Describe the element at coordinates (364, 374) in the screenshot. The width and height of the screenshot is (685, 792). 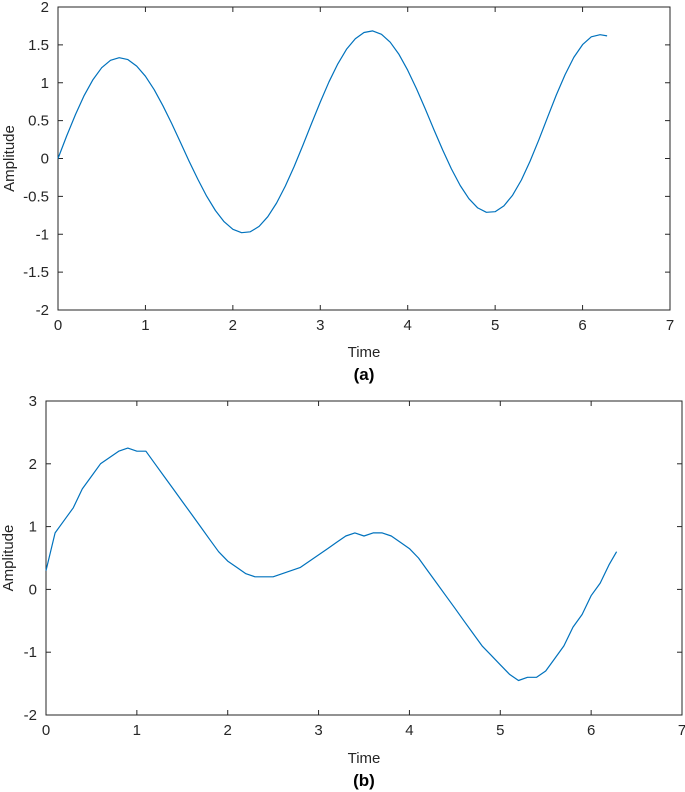
I see `panel-caption: (a)` at that location.